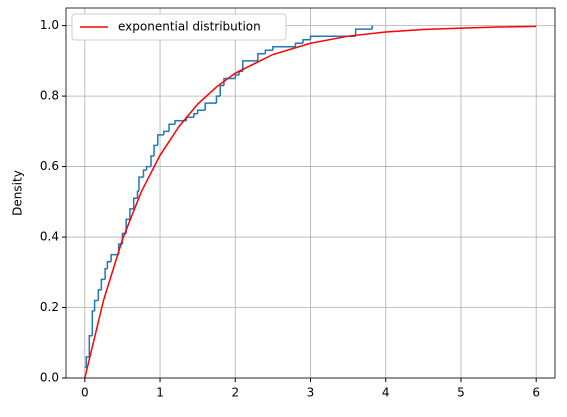 The image size is (567, 417). Describe the element at coordinates (49, 166) in the screenshot. I see `y-tick-label: 0.6` at that location.